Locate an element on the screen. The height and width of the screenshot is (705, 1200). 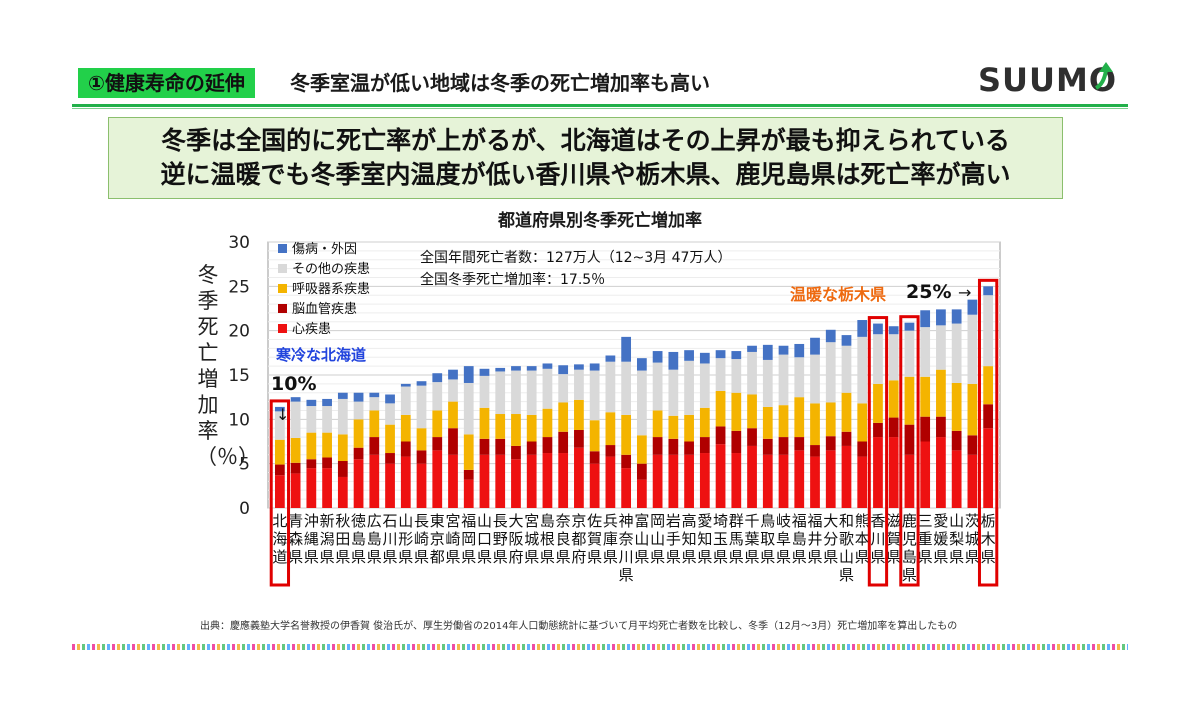
dotted-divider is located at coordinates (600, 647).